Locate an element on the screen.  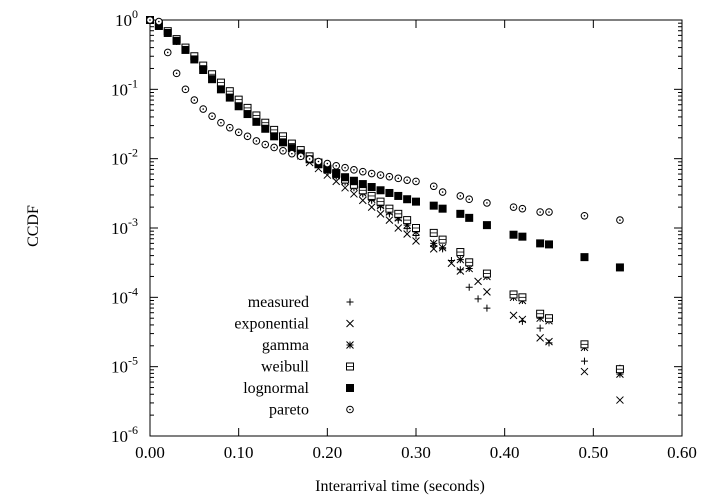
y-tick-label: 10⁻⁴ is located at coordinates (124, 295).